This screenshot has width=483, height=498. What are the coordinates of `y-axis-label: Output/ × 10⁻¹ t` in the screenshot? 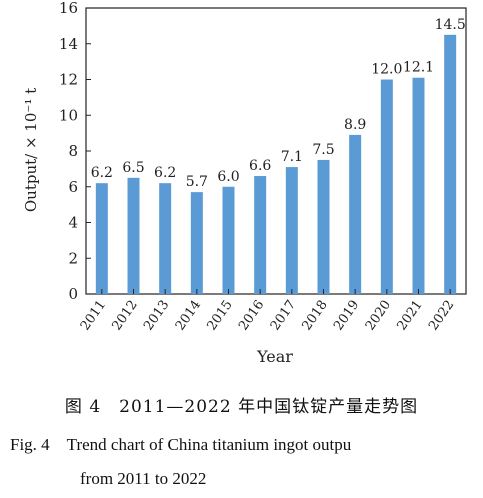 It's located at (31, 150).